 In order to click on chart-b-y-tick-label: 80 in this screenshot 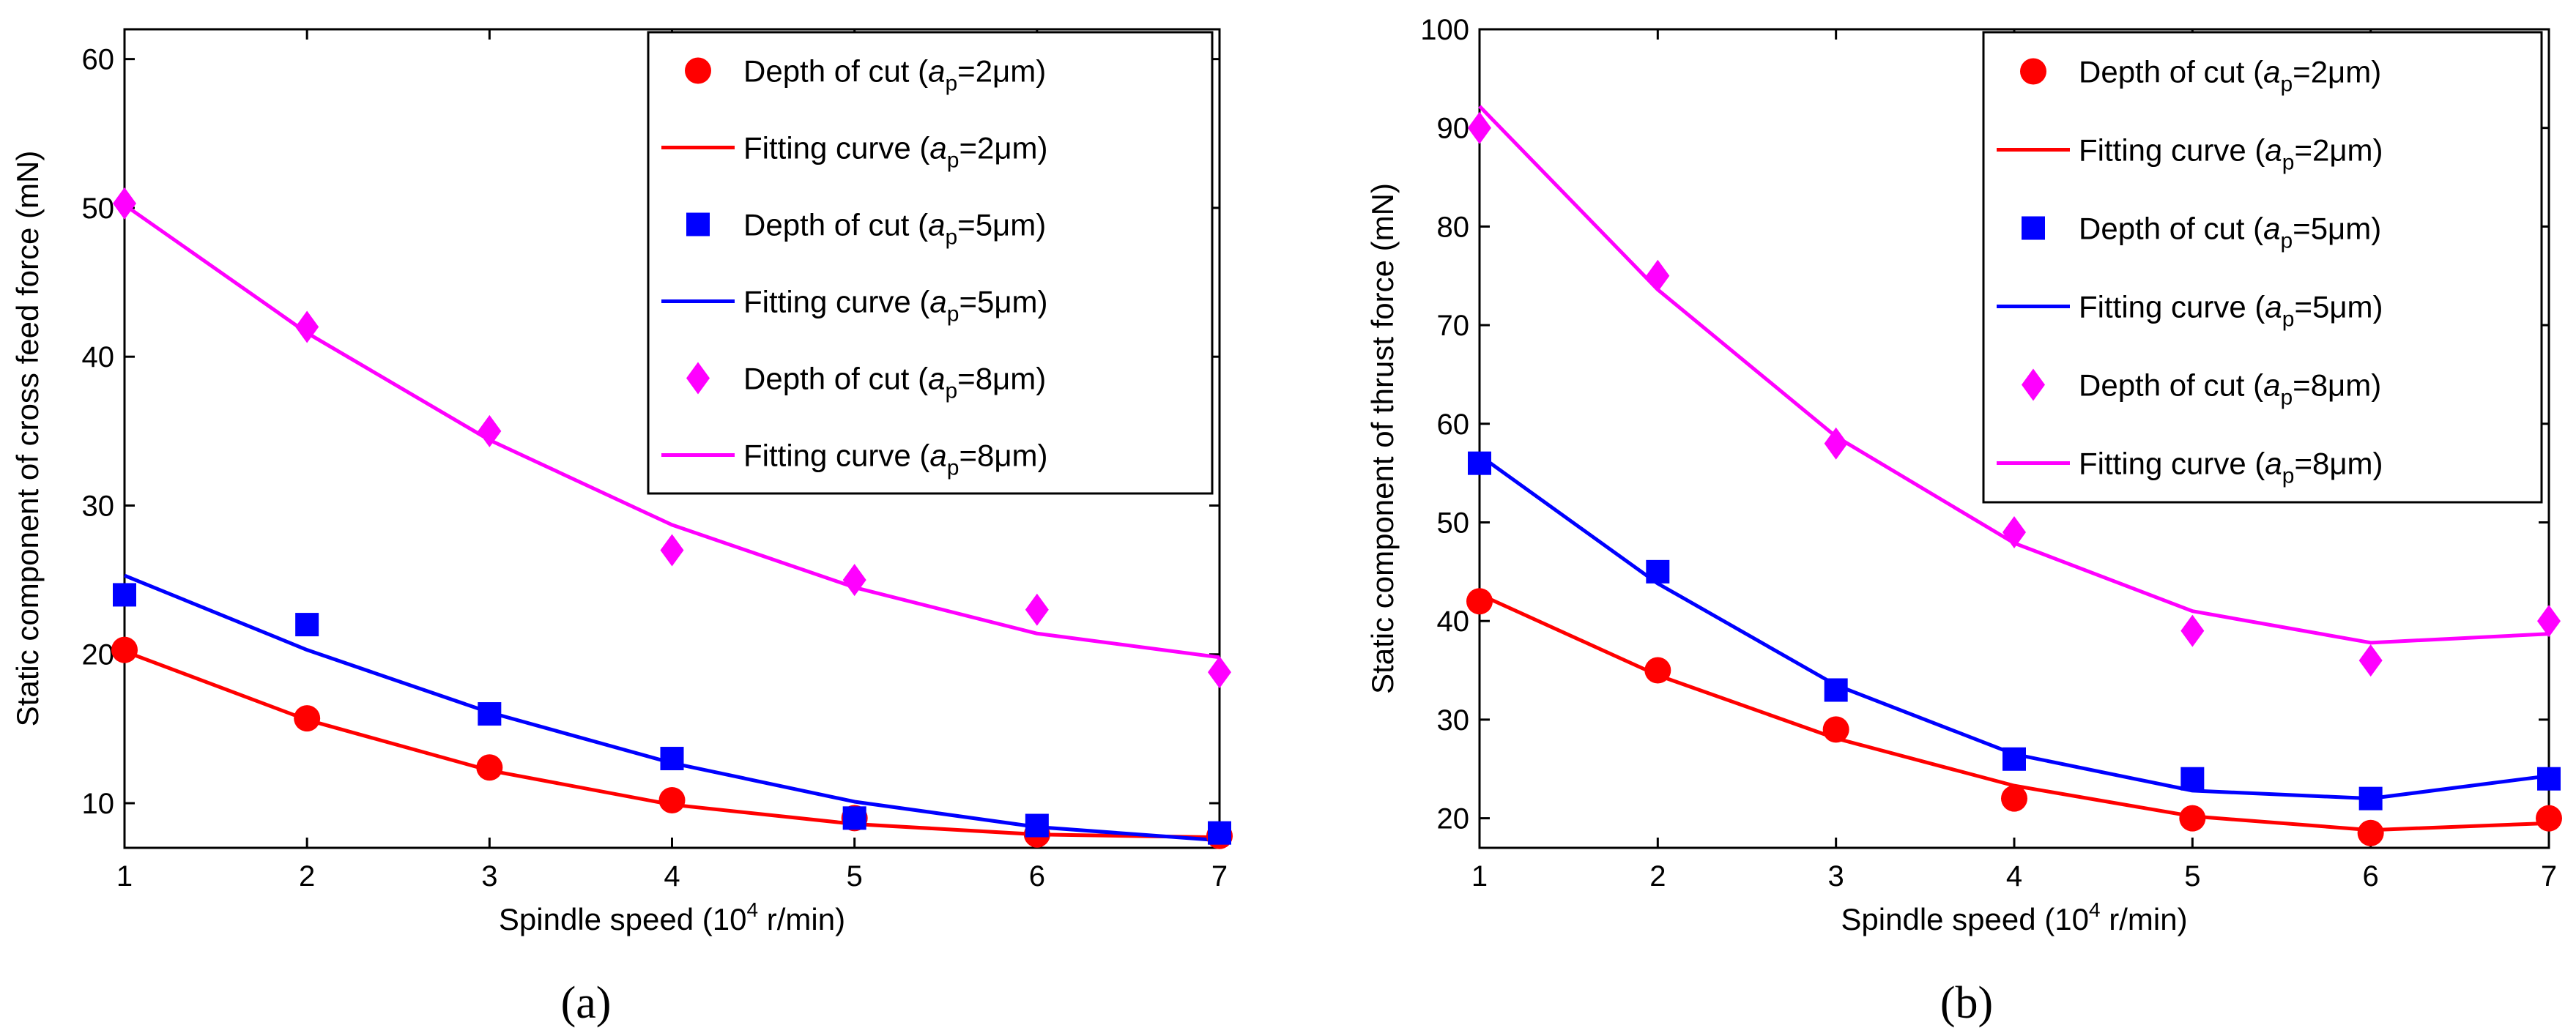, I will do `click(1453, 227)`.